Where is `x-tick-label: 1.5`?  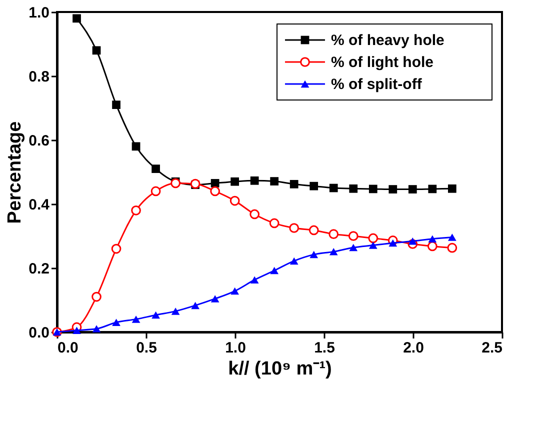
x-tick-label: 1.5 is located at coordinates (324, 348).